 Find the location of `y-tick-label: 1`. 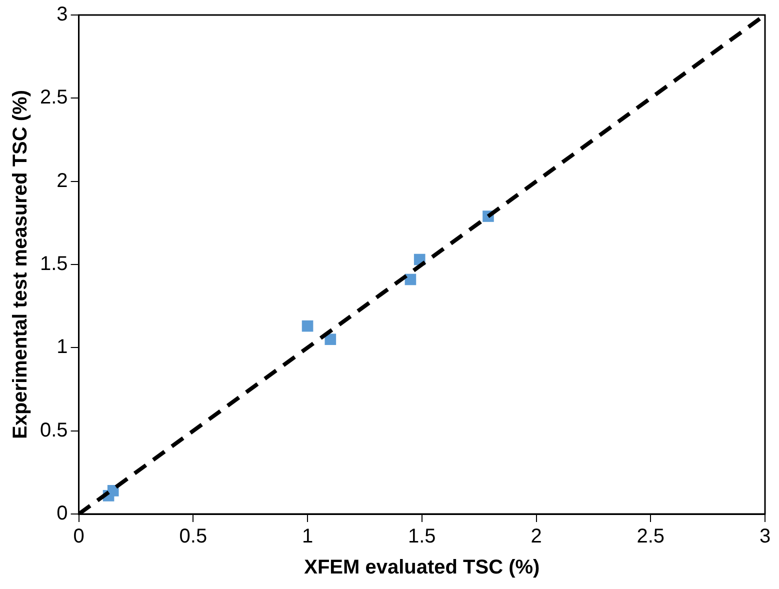

y-tick-label: 1 is located at coordinates (62, 347).